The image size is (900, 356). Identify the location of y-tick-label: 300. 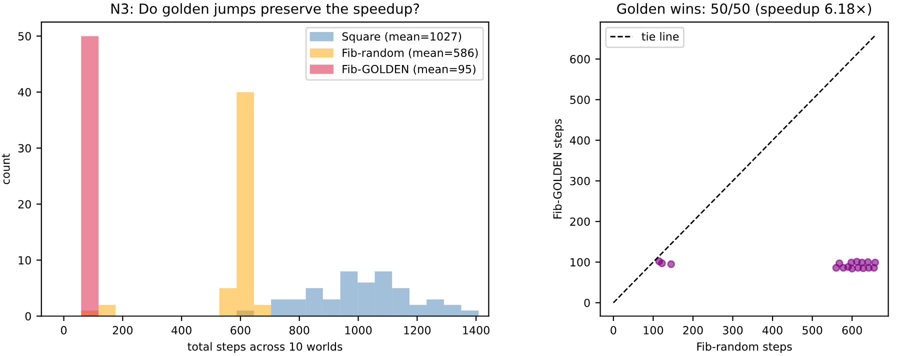
(580, 181).